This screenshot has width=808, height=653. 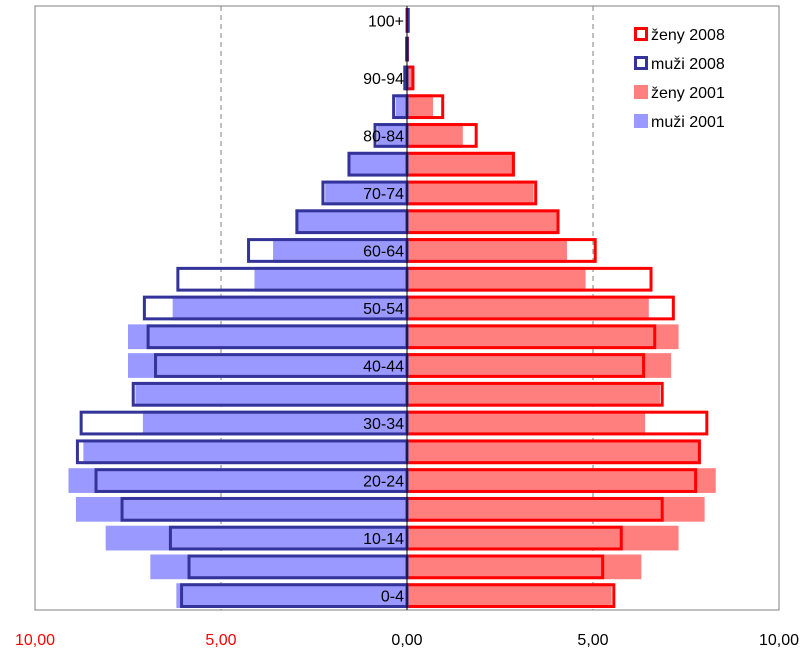 I want to click on age-group-label: 60-64, so click(x=383, y=251).